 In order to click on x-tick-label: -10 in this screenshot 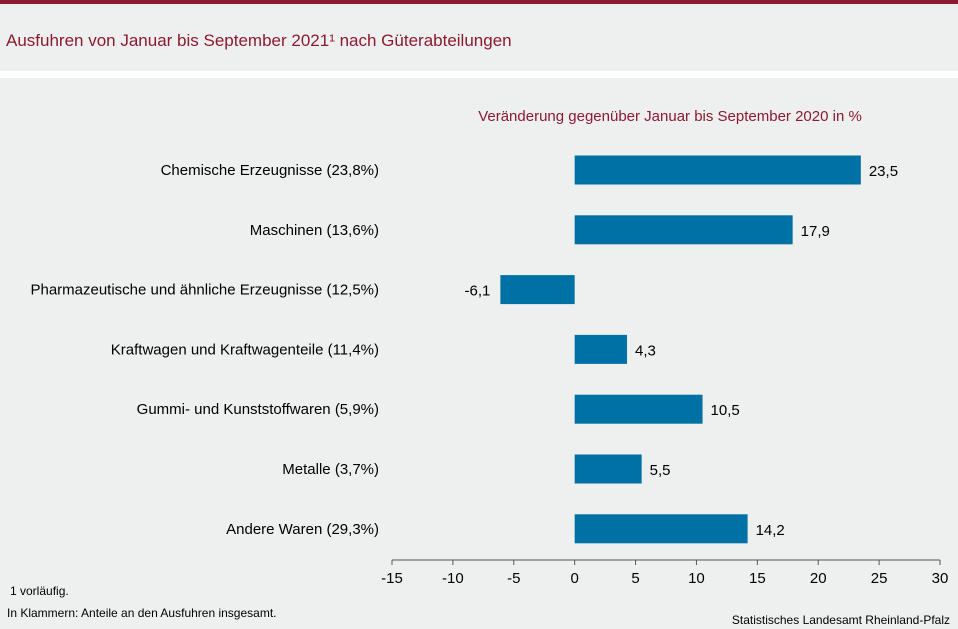, I will do `click(453, 578)`.